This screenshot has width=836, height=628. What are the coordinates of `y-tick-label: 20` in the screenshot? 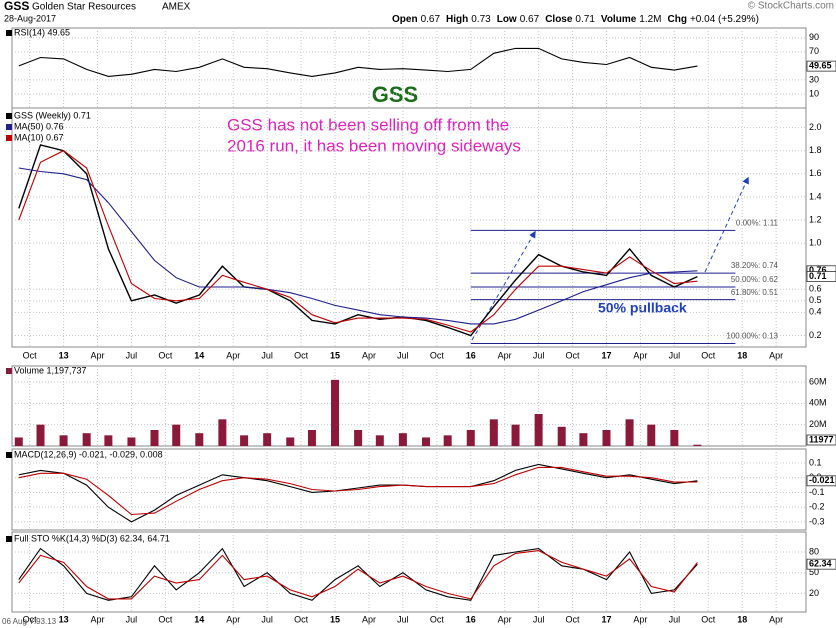 It's located at (814, 593).